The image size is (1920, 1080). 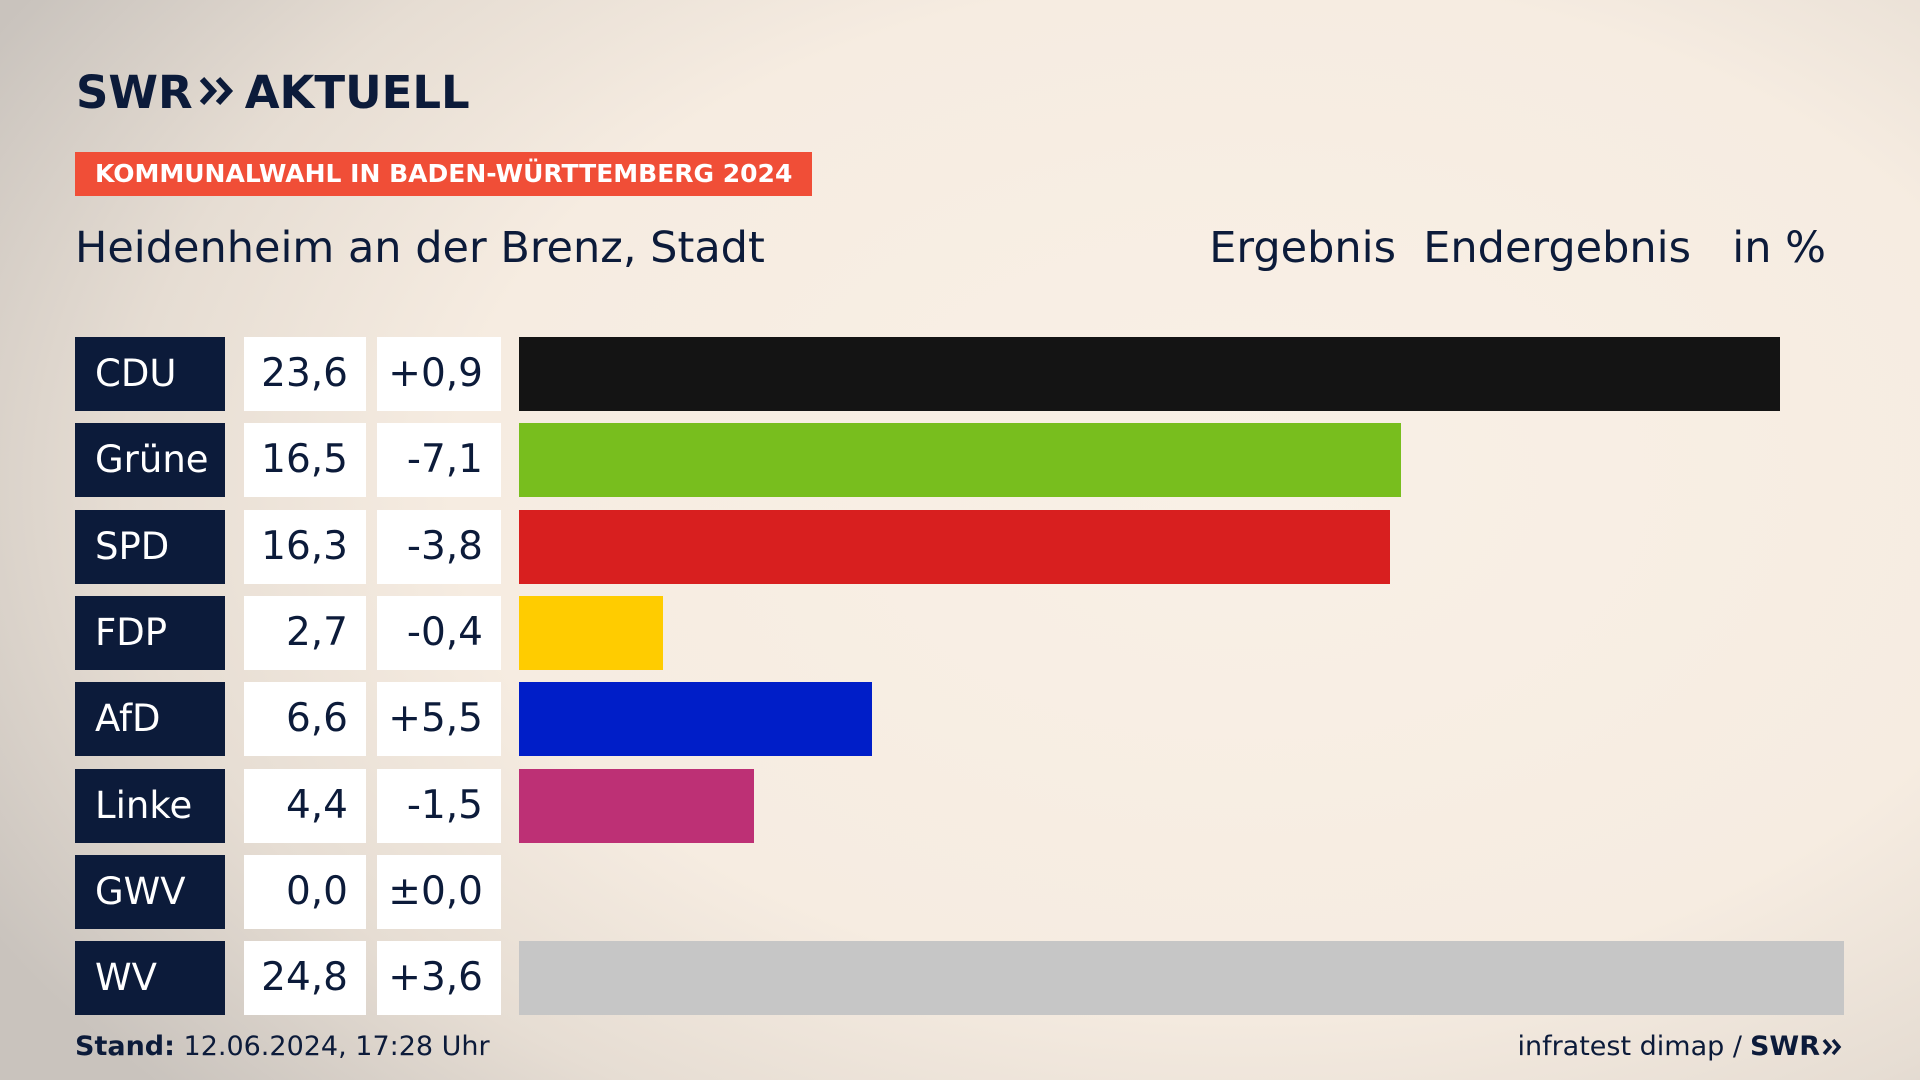 What do you see at coordinates (439, 978) in the screenshot?
I see `diff-label: +3,6` at bounding box center [439, 978].